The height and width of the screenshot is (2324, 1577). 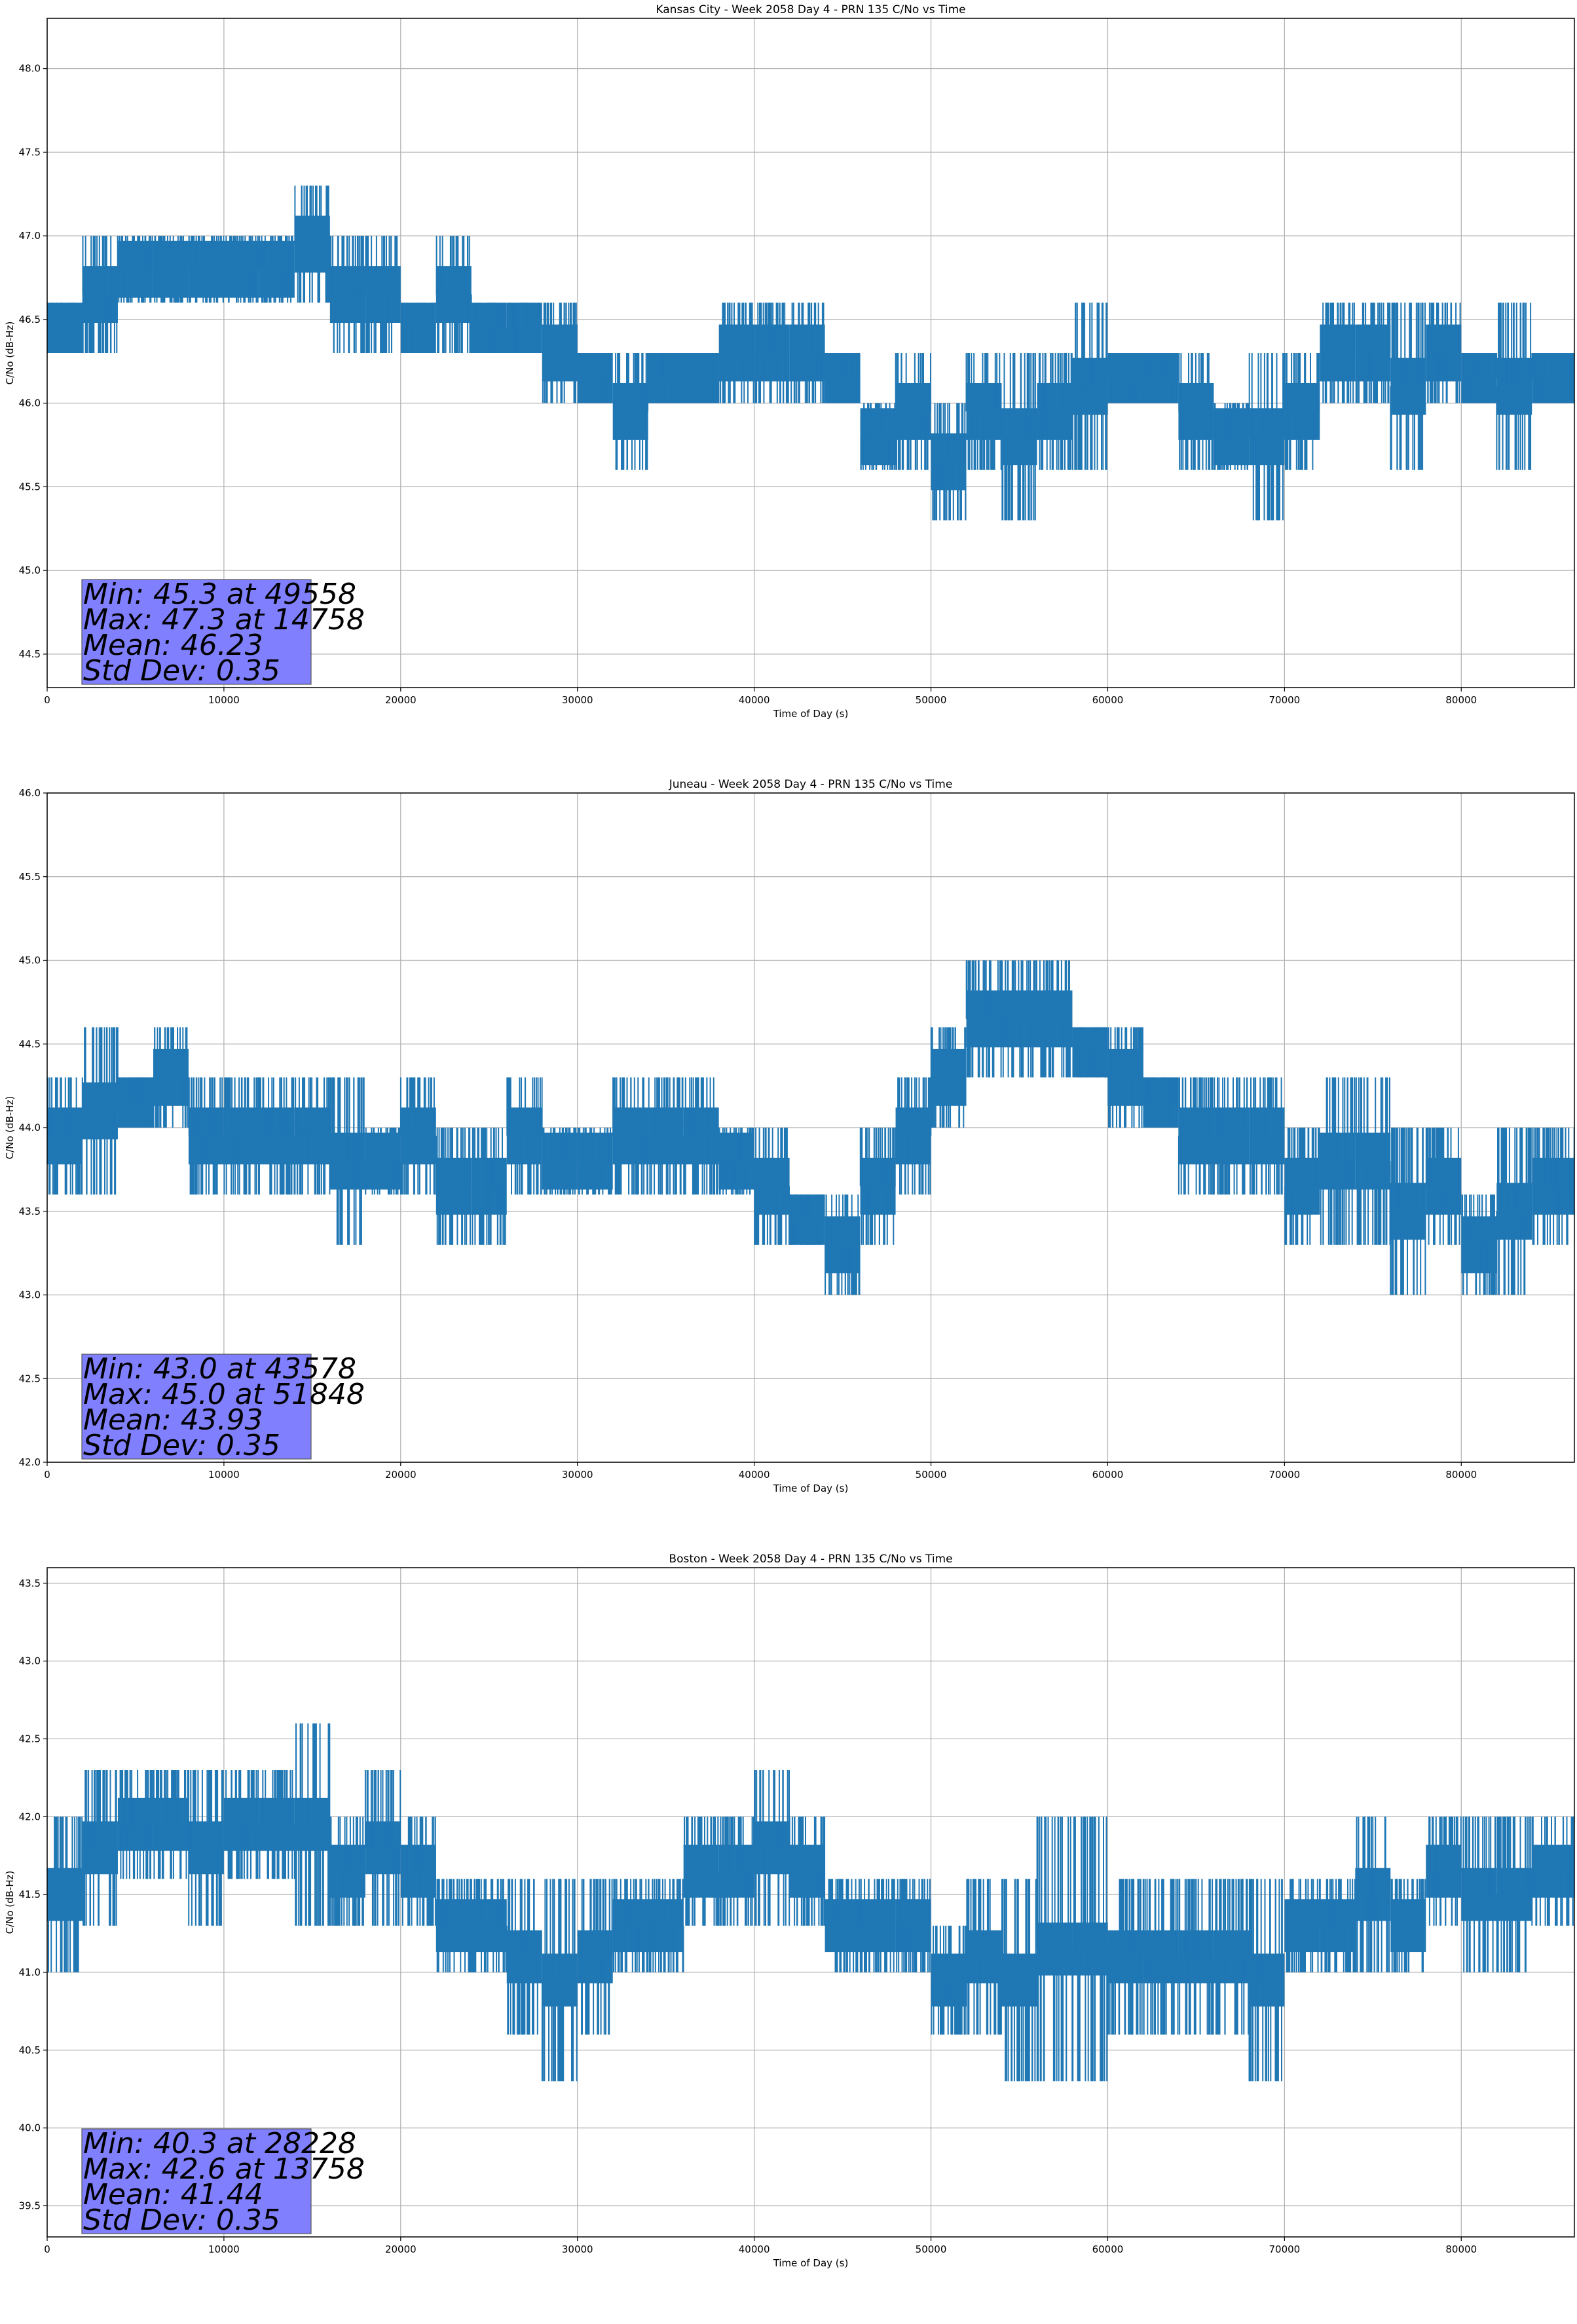 I want to click on y-tick-label: 47.0, so click(x=30, y=236).